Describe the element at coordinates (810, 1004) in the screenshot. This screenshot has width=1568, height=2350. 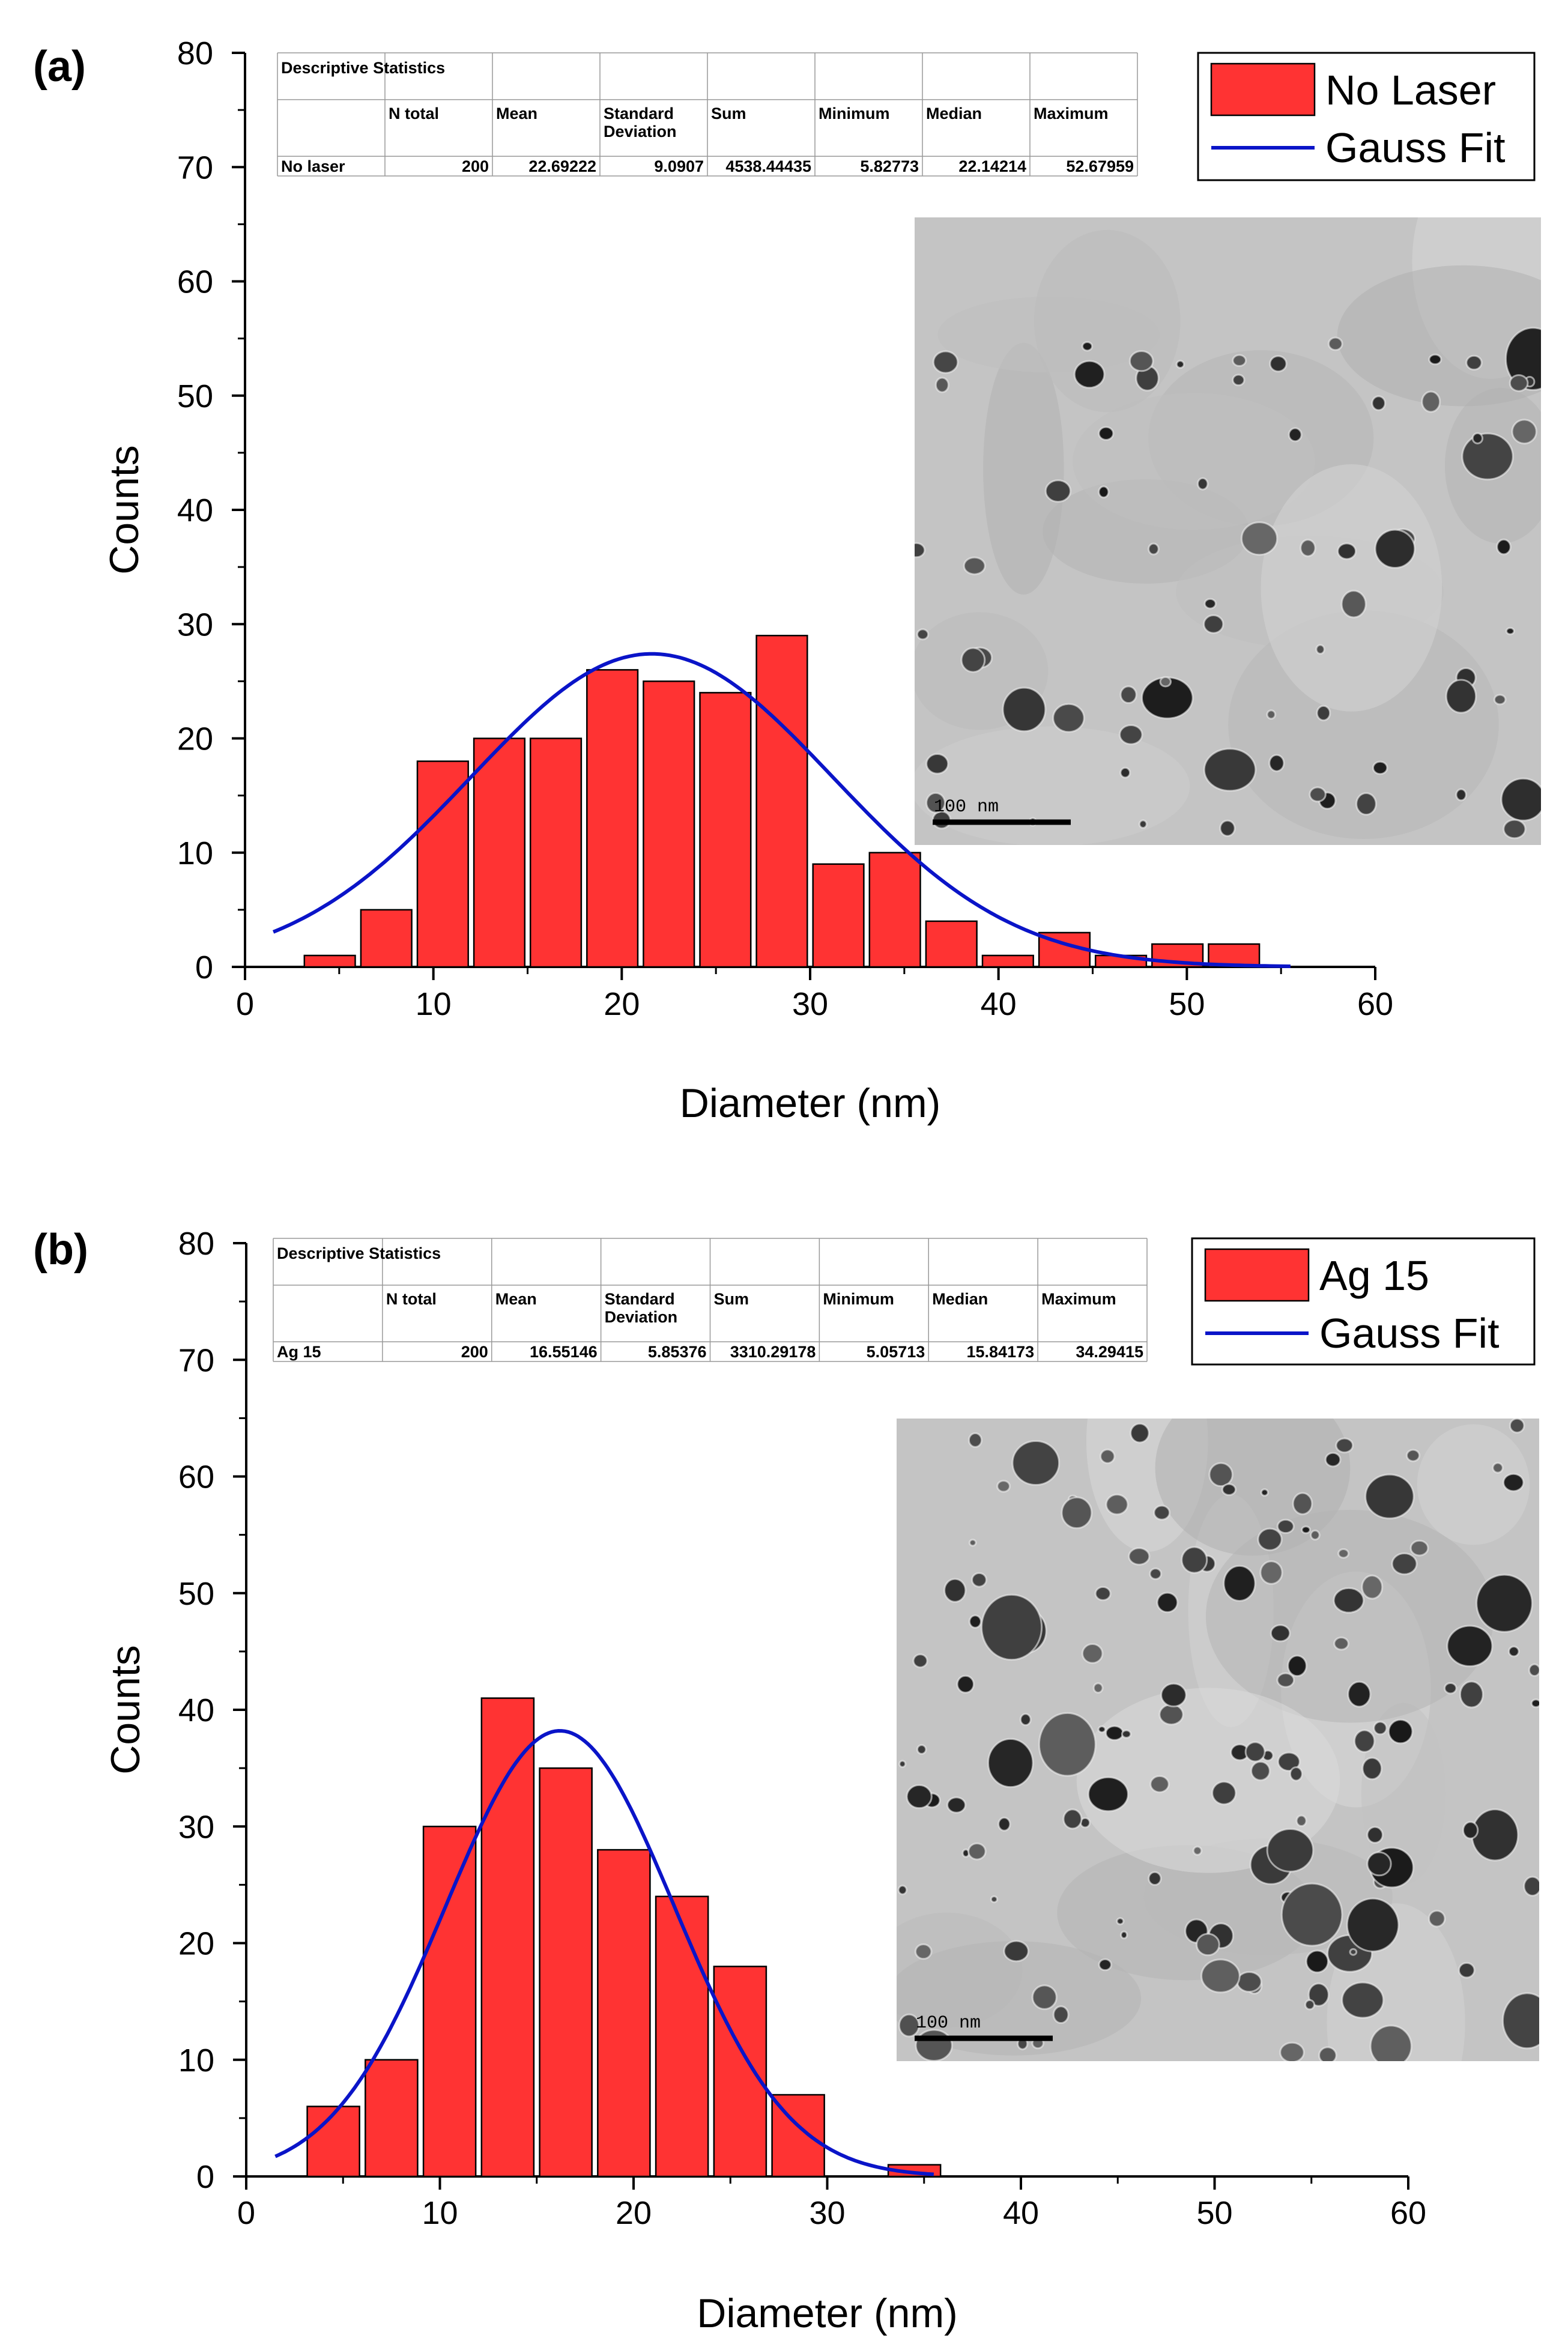
I see `x-tick-label: 30` at that location.